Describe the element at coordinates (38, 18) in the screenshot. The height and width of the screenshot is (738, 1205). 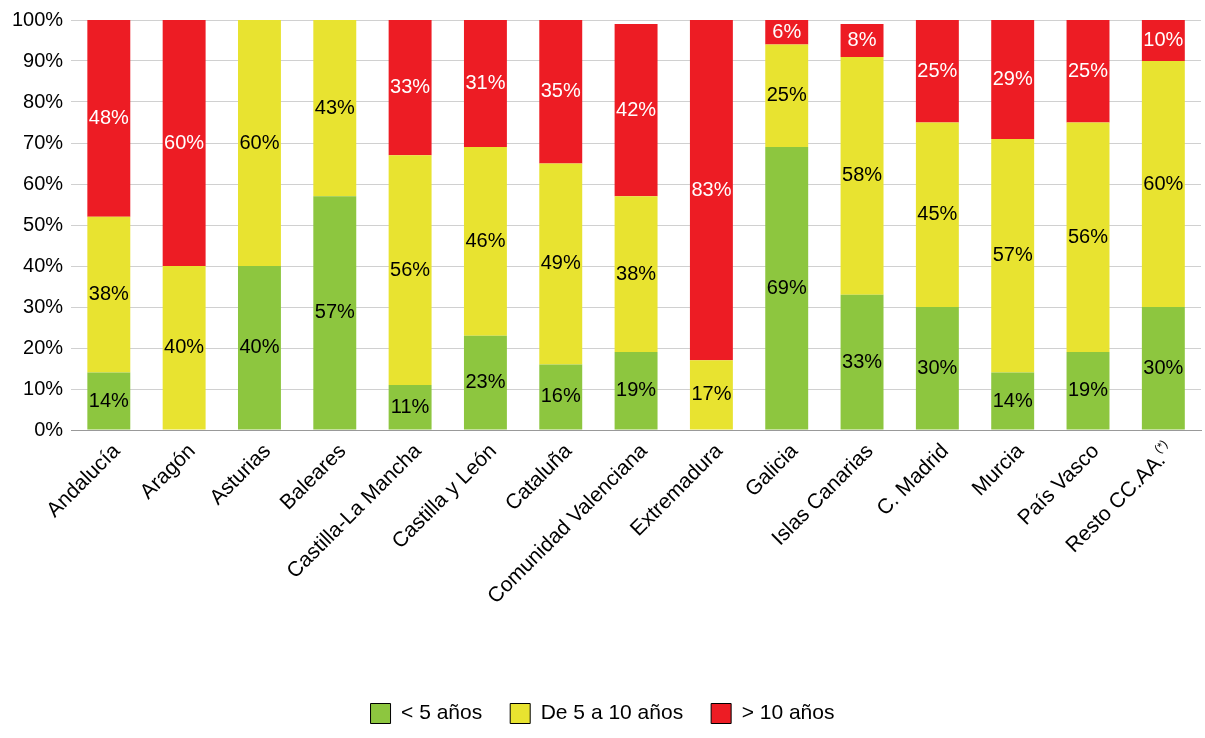
I see `y-tick-label: 100%` at that location.